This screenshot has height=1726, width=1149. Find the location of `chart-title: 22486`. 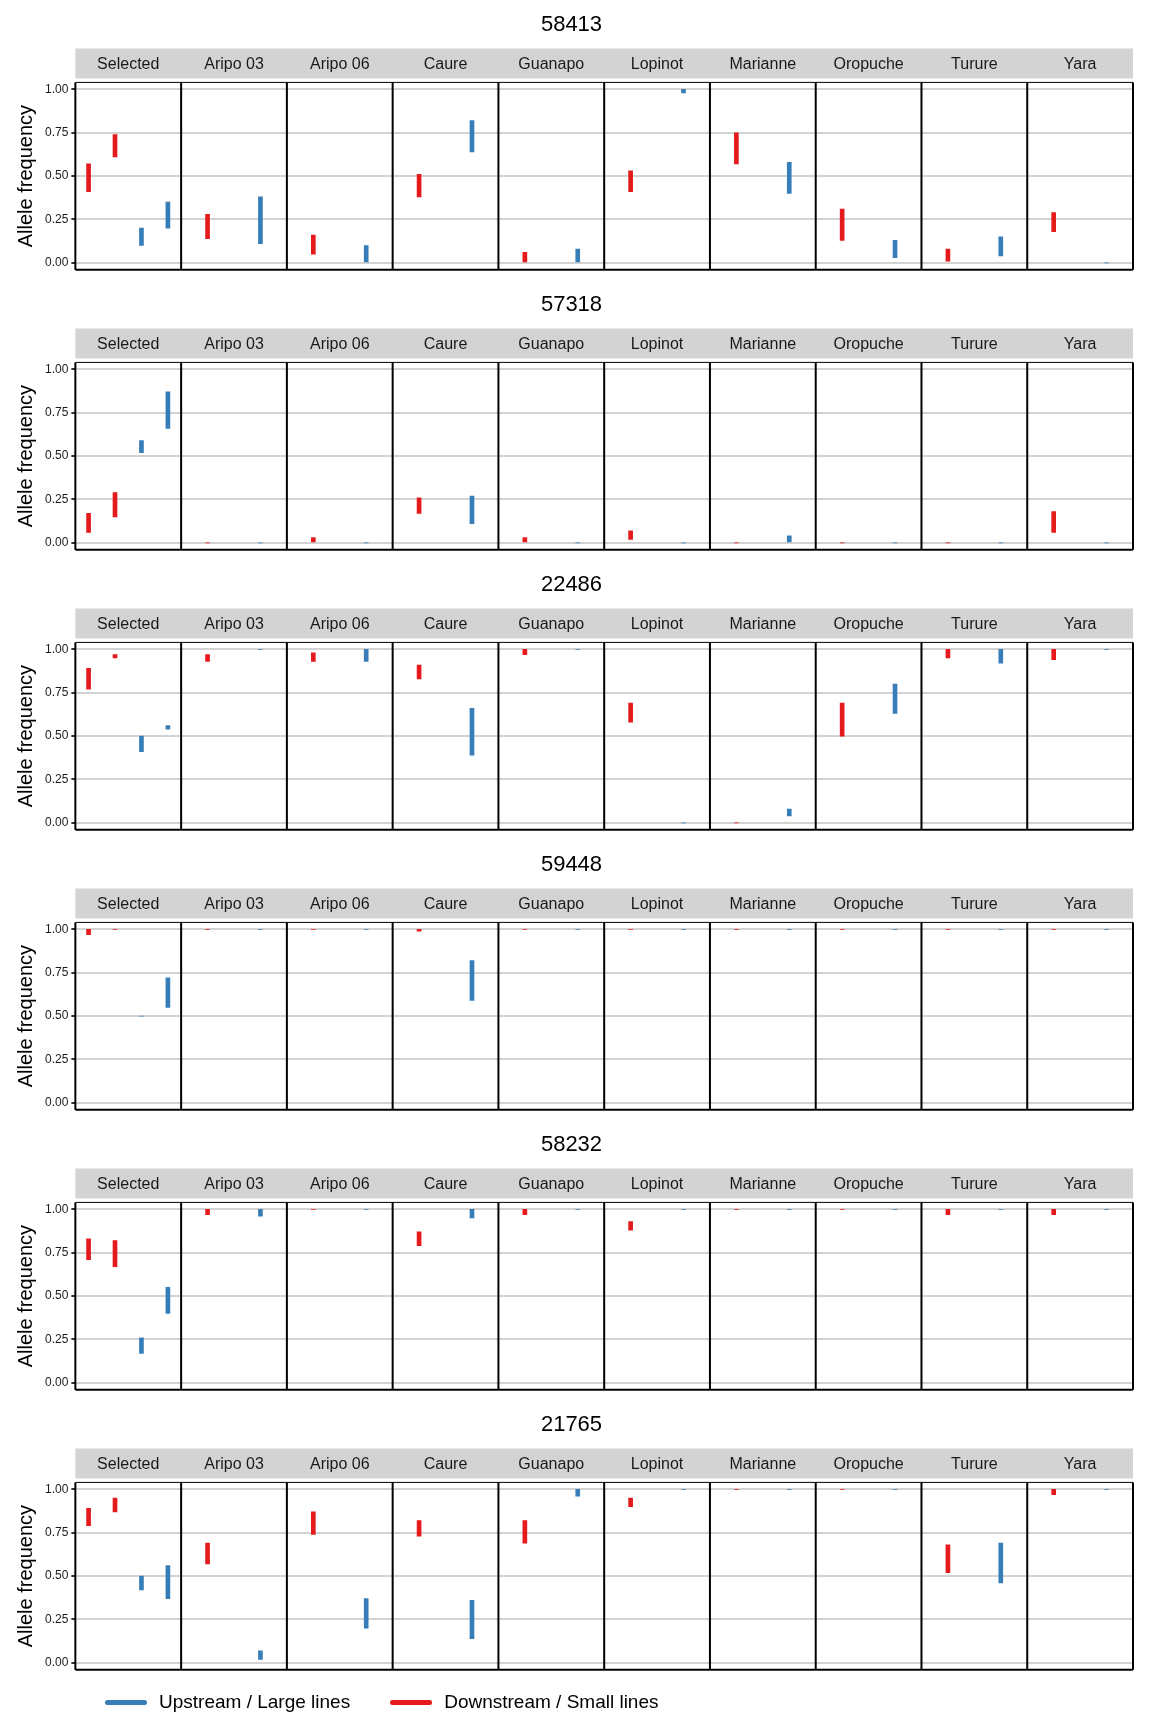

chart-title: 22486 is located at coordinates (571, 584).